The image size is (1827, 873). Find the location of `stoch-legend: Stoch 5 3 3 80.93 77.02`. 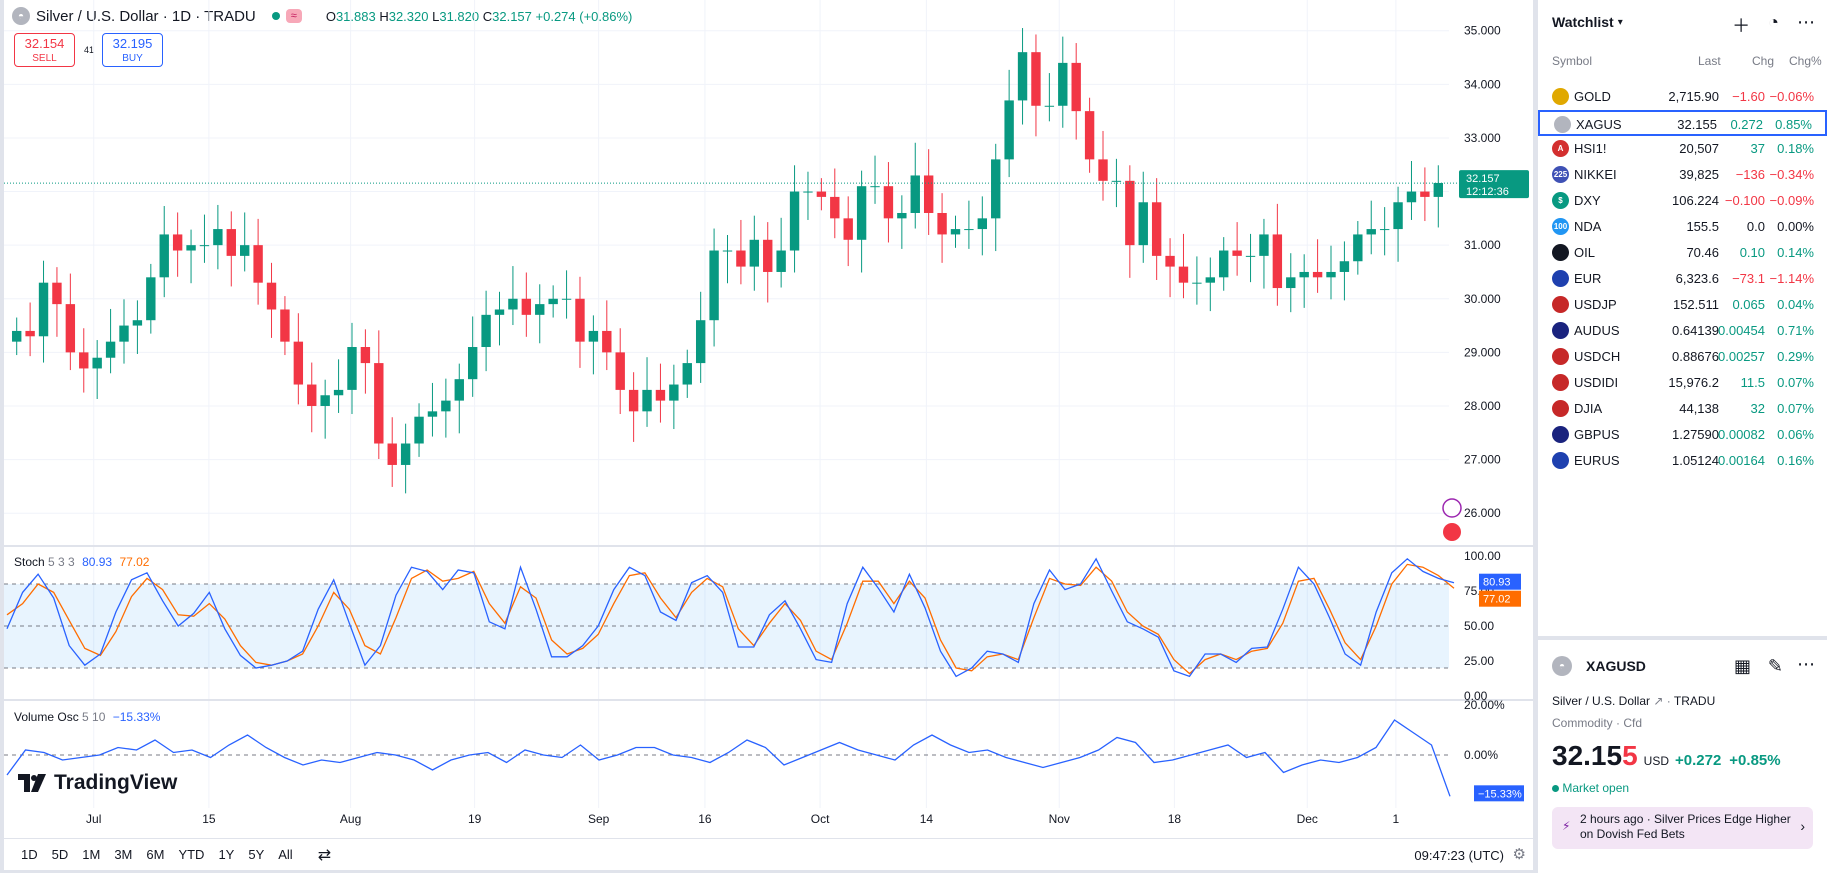

stoch-legend: Stoch 5 3 3 80.93 77.02 is located at coordinates (81, 562).